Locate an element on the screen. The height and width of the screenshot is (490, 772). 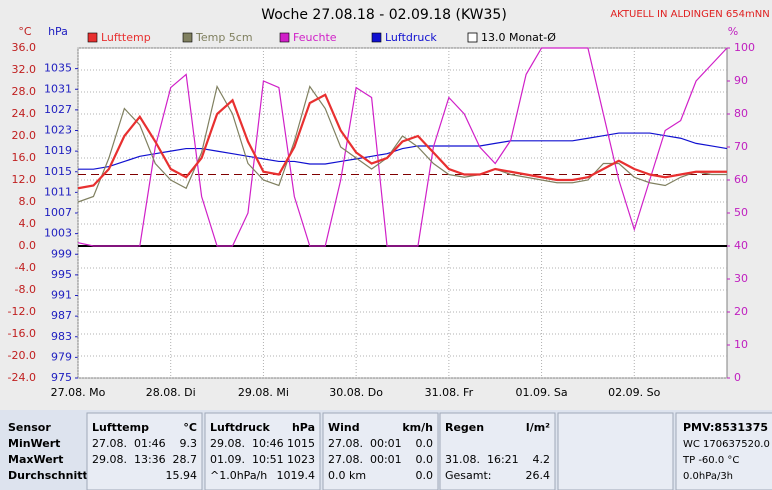
column-unit: °C is located at coordinates (190, 427).